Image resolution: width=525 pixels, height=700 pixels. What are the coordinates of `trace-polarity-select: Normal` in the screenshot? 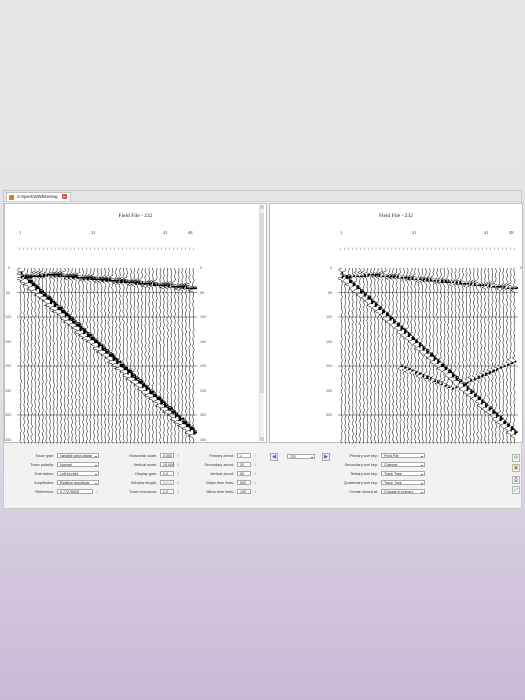 It's located at (78, 464).